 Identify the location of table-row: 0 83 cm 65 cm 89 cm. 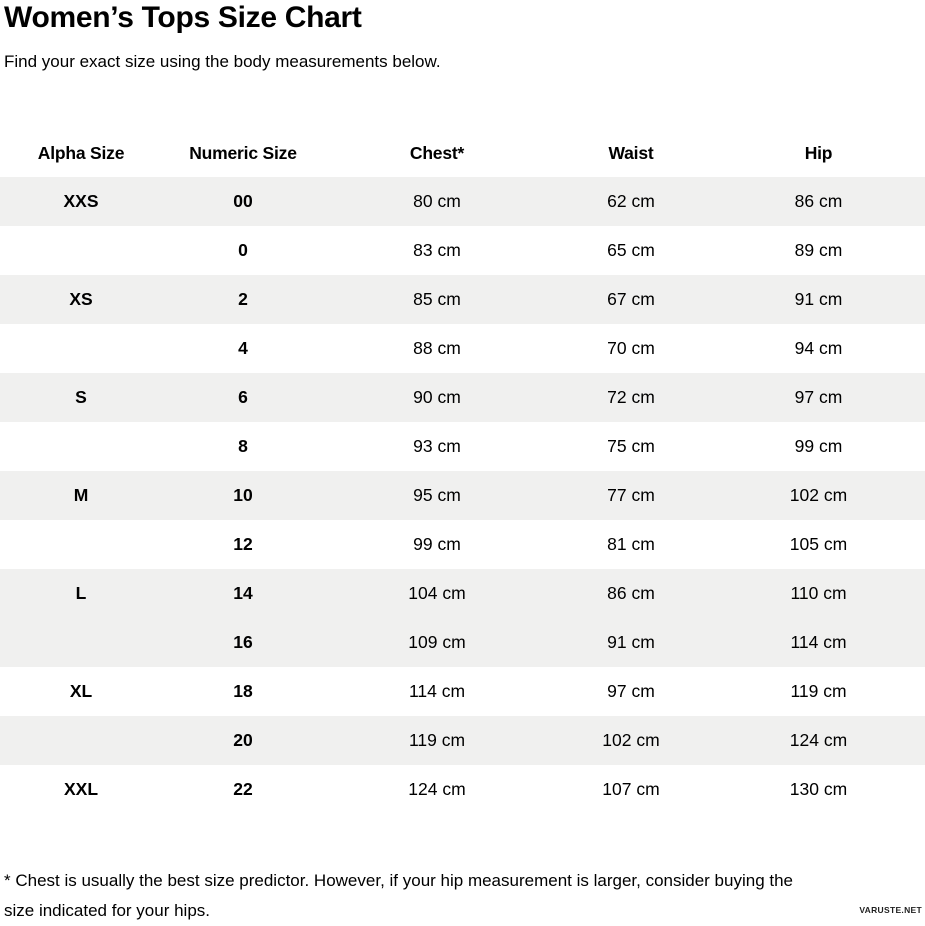
(462, 250).